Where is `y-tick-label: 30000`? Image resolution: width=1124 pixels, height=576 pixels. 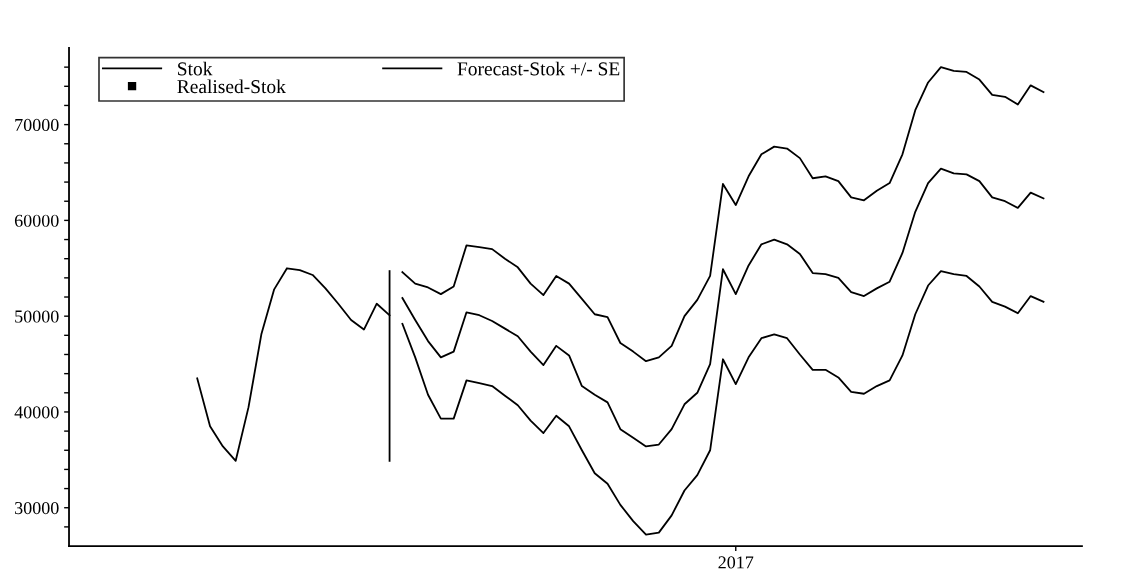
y-tick-label: 30000 is located at coordinates (37, 508).